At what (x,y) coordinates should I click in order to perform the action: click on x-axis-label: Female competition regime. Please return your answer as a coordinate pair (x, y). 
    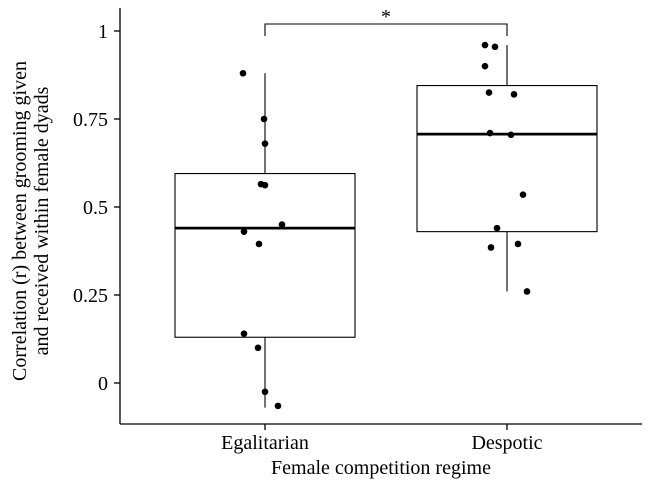
    Looking at the image, I should click on (381, 468).